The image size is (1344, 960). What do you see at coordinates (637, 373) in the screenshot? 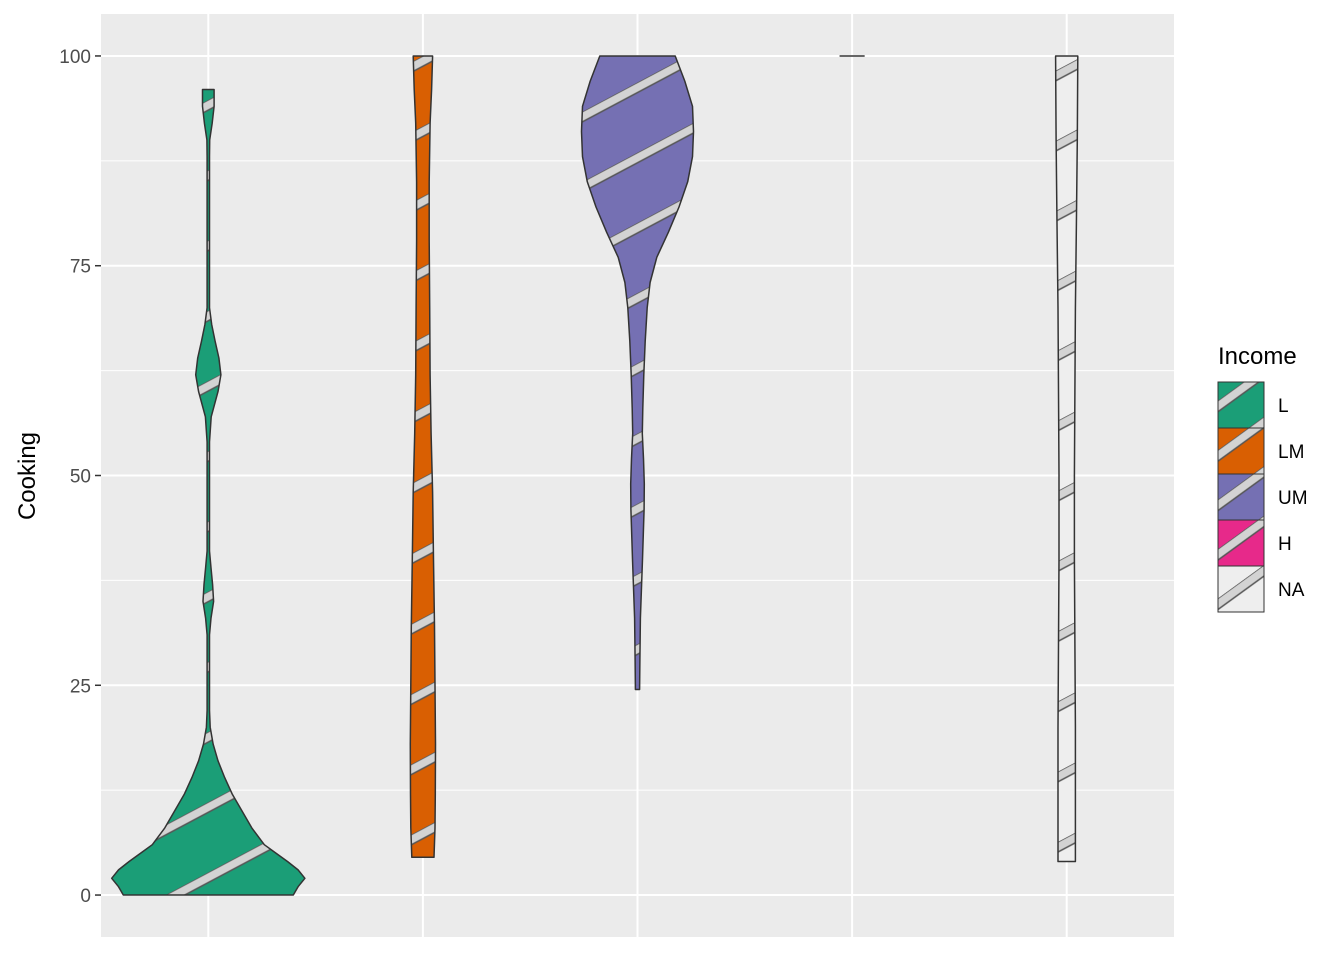
I see `violin-UM` at bounding box center [637, 373].